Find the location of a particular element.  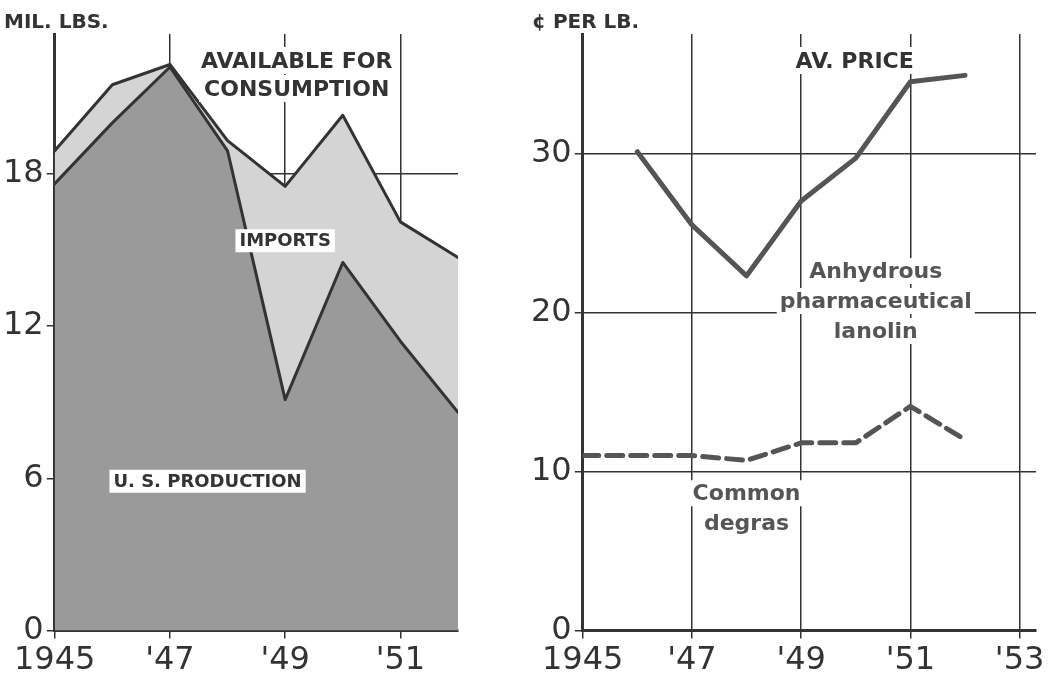

series-label: Anhydrous pharmaceutical lanolin is located at coordinates (875, 301).